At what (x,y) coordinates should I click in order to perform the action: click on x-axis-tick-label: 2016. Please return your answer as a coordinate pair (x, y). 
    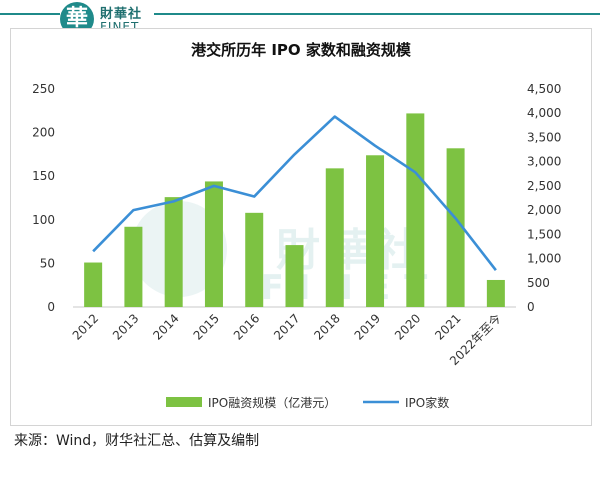
    Looking at the image, I should click on (246, 326).